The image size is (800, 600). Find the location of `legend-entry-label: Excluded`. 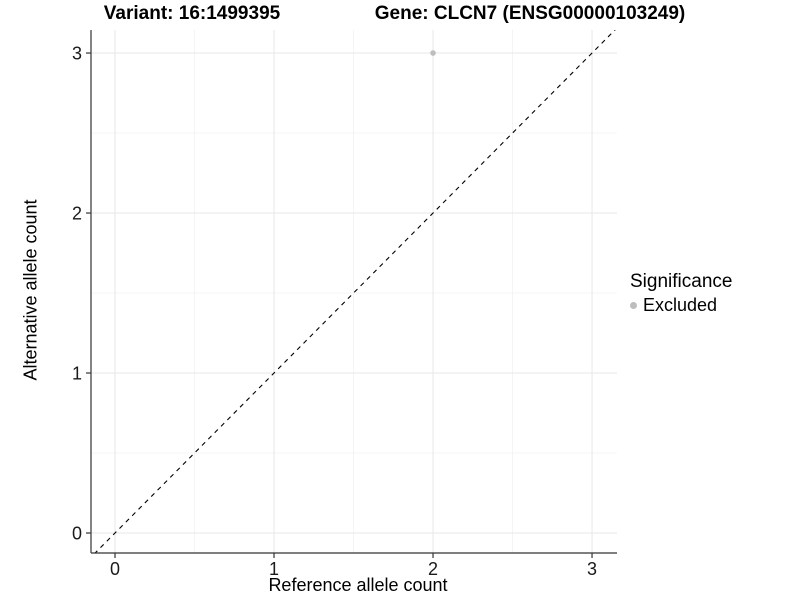

legend-entry-label: Excluded is located at coordinates (680, 305).